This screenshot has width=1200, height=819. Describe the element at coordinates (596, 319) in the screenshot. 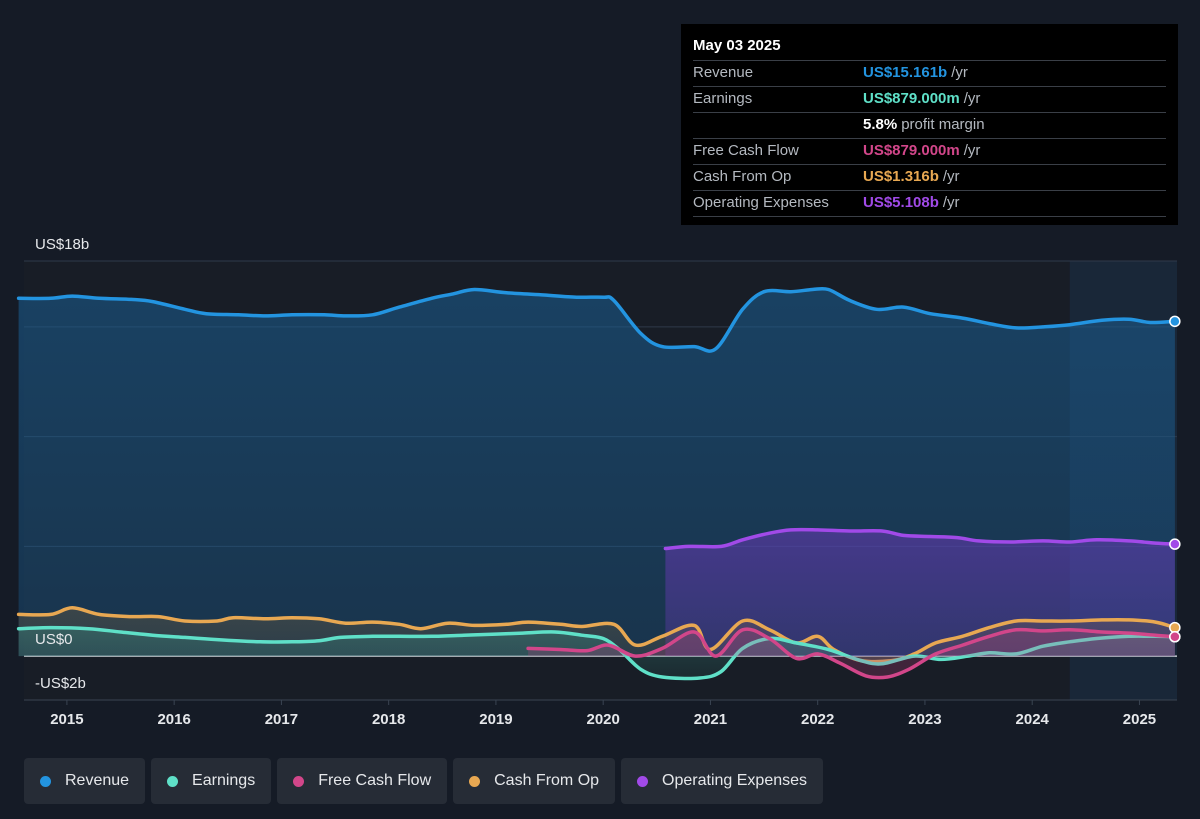

I see `revenue-line` at that location.